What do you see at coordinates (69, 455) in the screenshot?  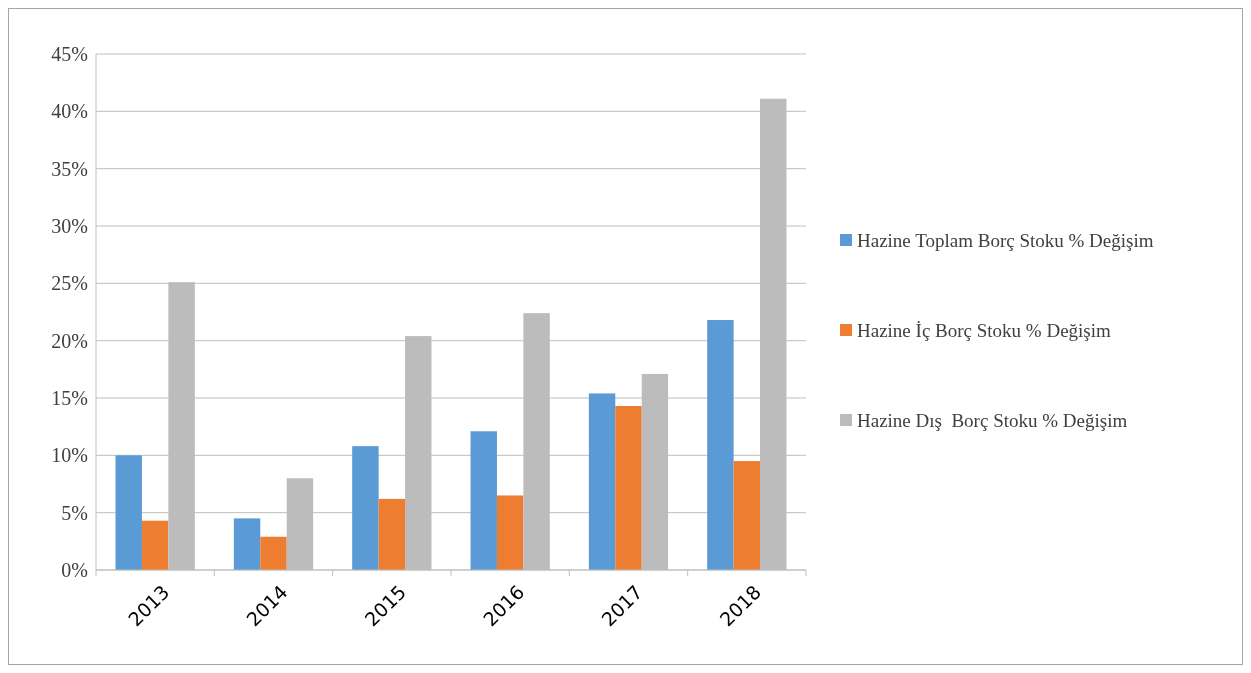 I see `y-tick-label: 10%` at bounding box center [69, 455].